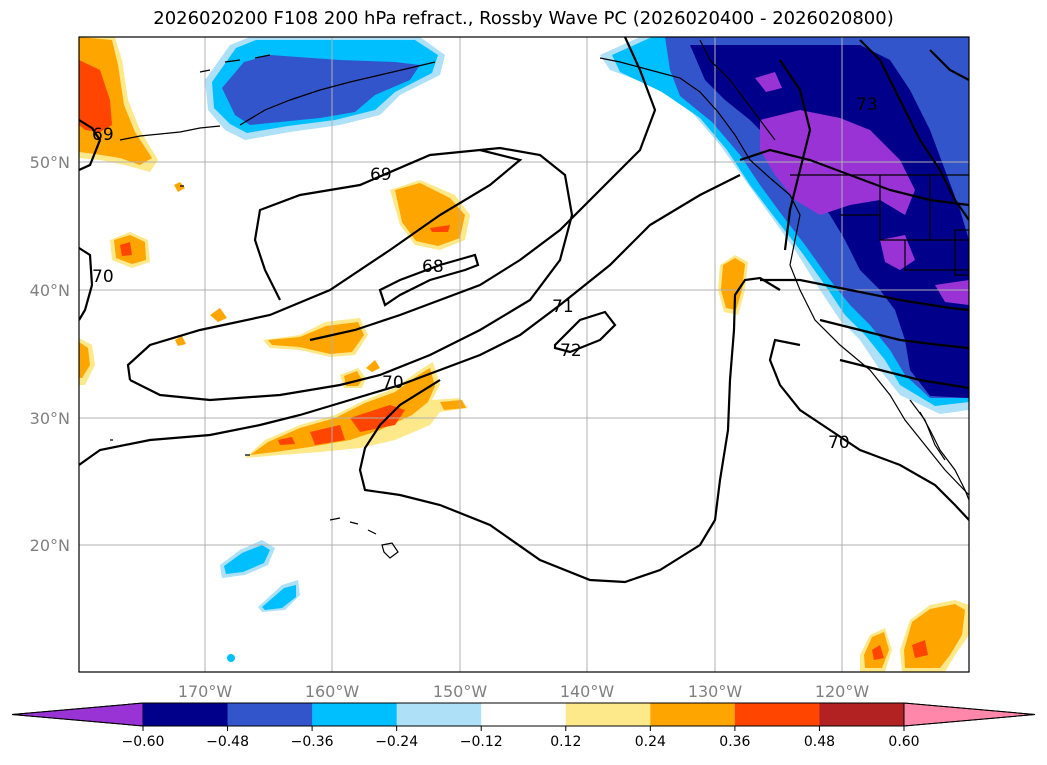  I want to click on lon-label: 150°W, so click(460, 691).